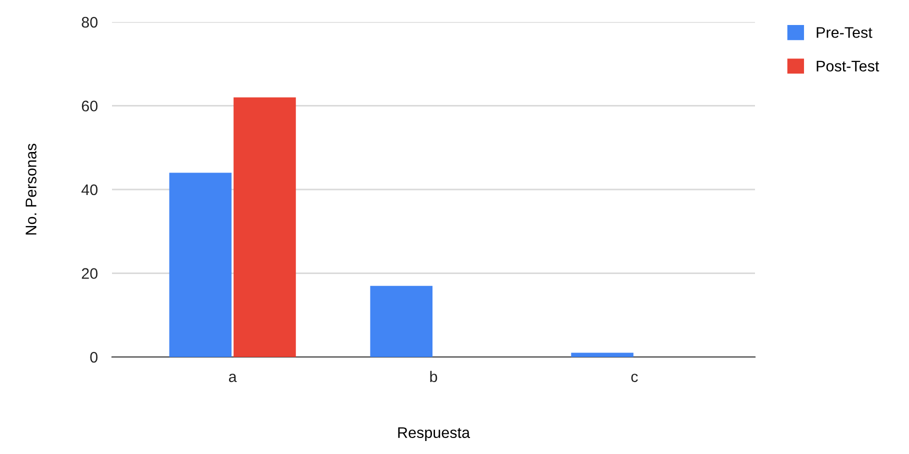  What do you see at coordinates (90, 273) in the screenshot?
I see `y-tick-label: 20` at bounding box center [90, 273].